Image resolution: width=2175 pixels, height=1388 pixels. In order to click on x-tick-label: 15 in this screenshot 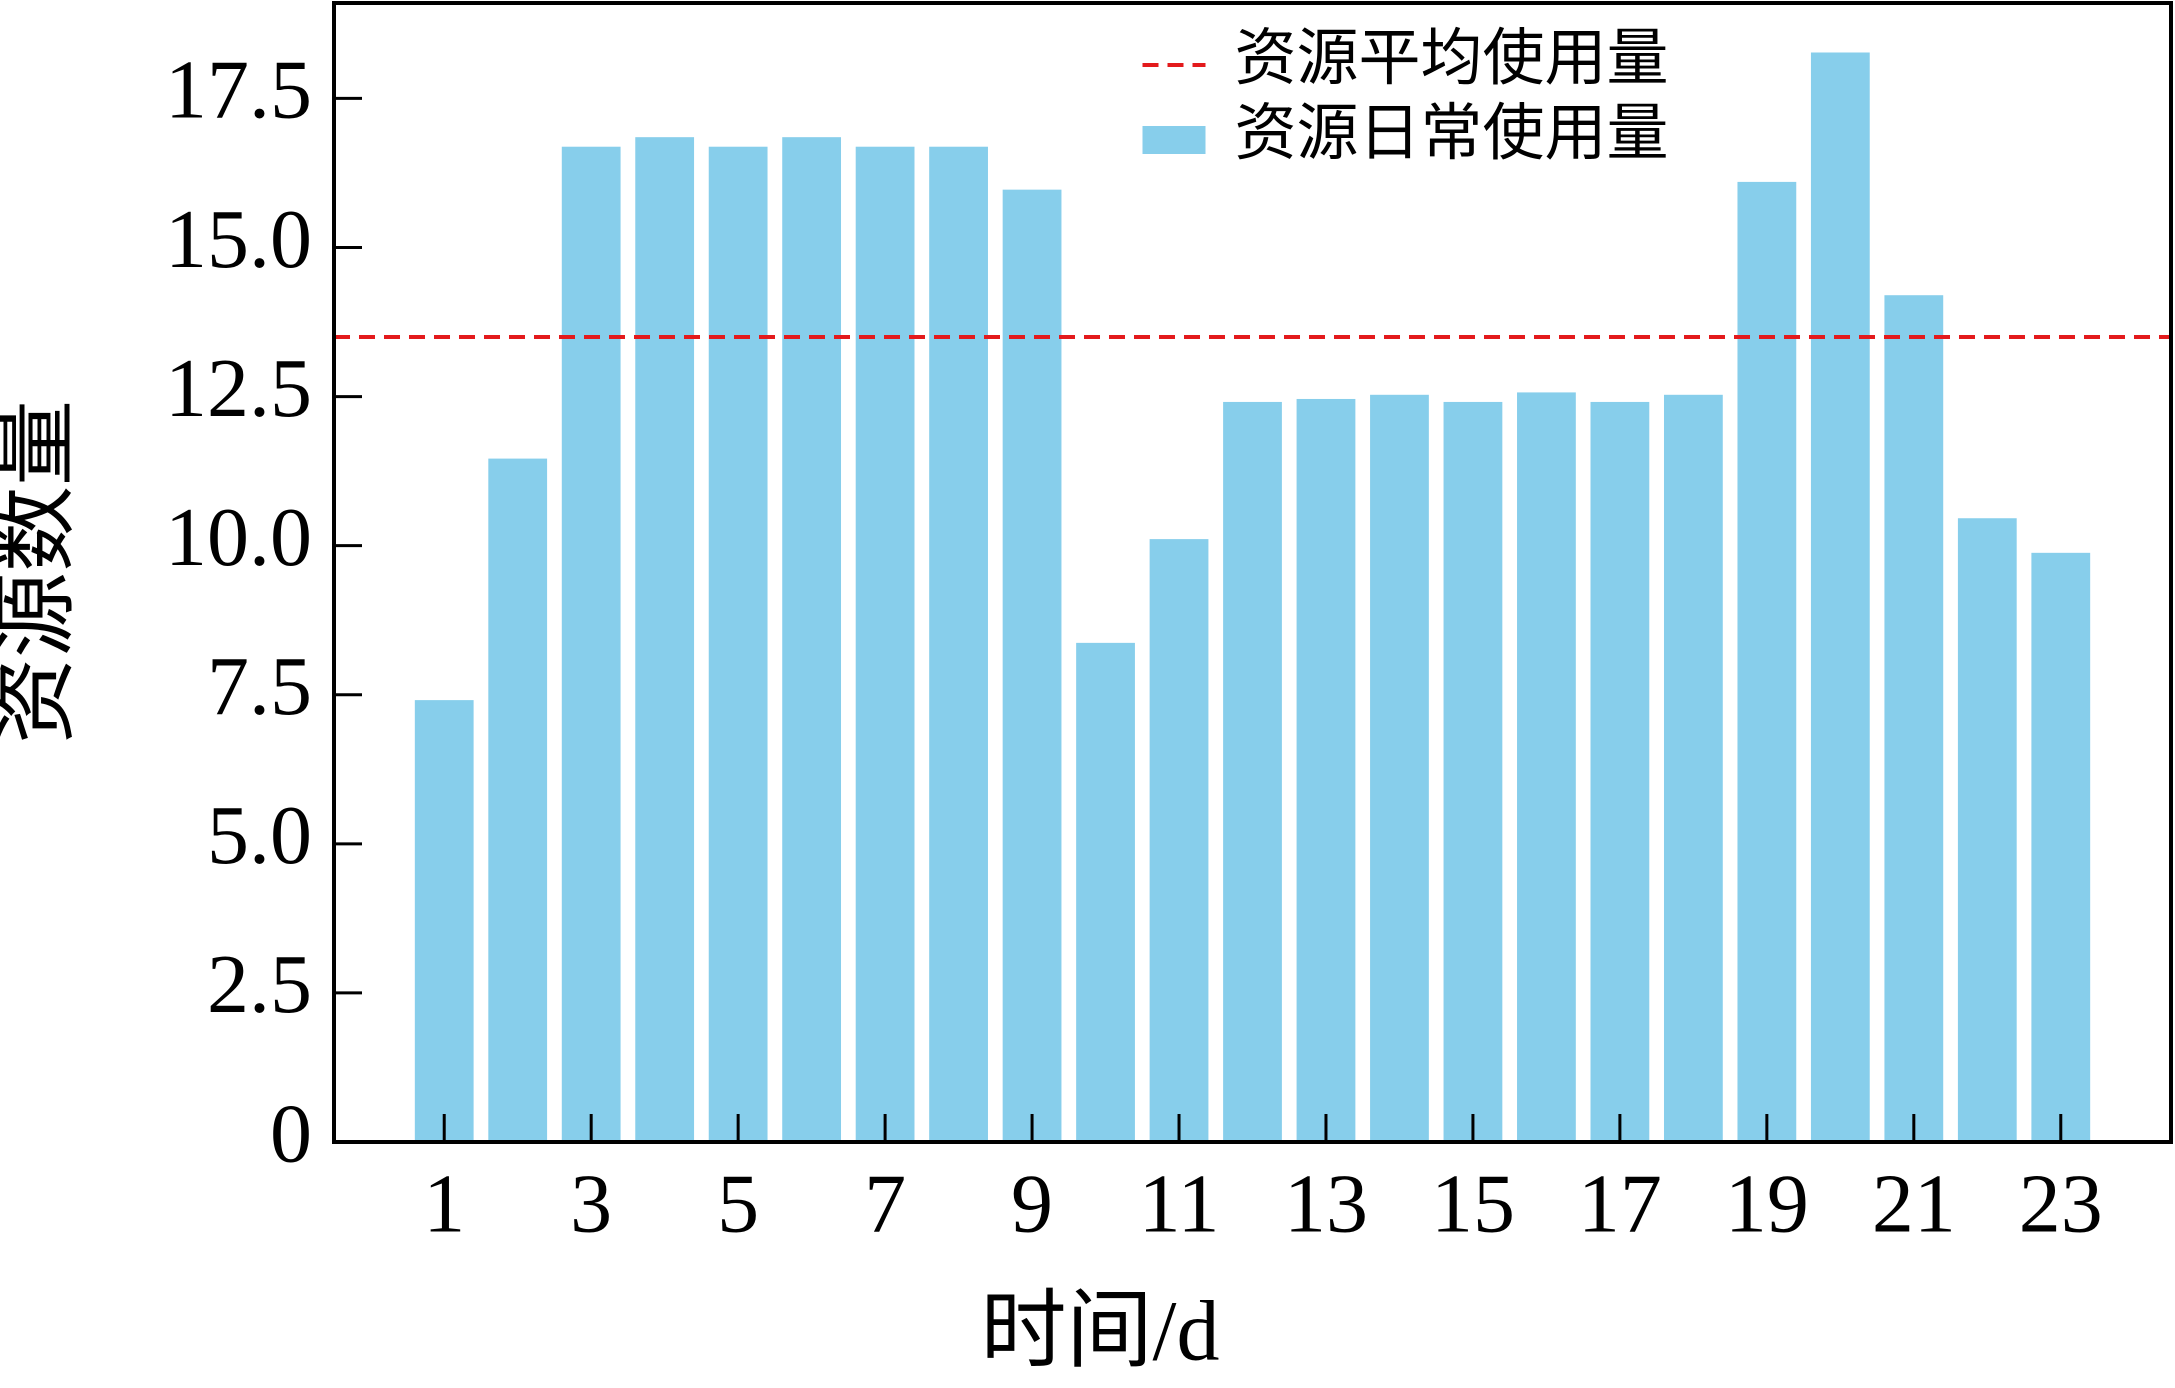, I will do `click(1473, 1203)`.